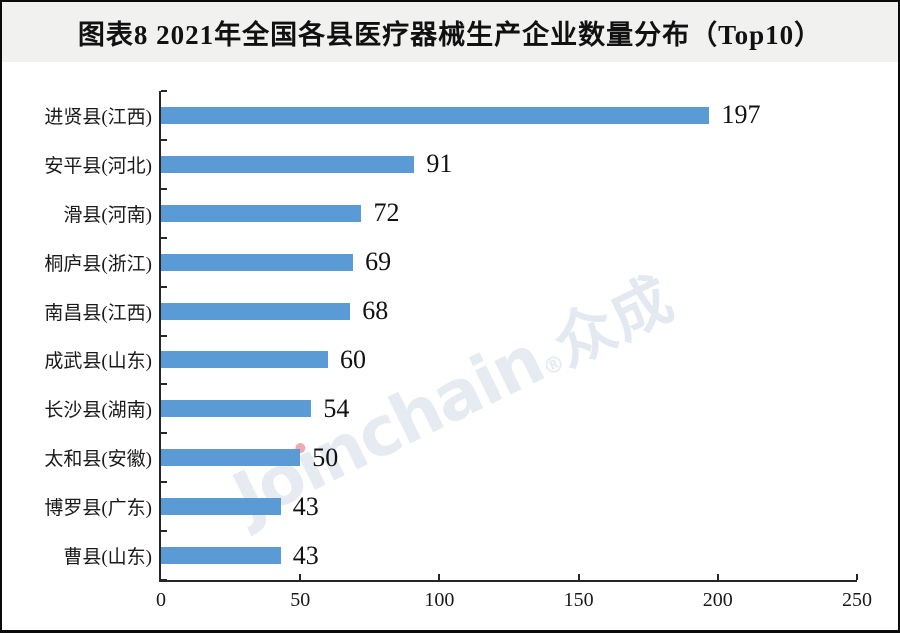  What do you see at coordinates (325, 457) in the screenshot?
I see `value-label: 50` at bounding box center [325, 457].